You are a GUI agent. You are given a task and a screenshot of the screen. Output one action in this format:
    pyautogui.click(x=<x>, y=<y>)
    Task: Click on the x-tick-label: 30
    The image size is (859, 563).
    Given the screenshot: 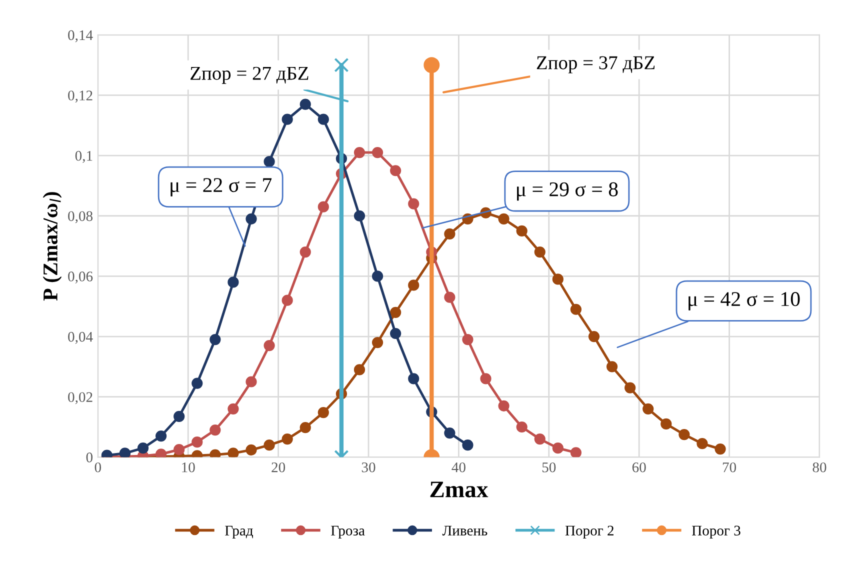 What is the action you would take?
    pyautogui.click(x=369, y=467)
    